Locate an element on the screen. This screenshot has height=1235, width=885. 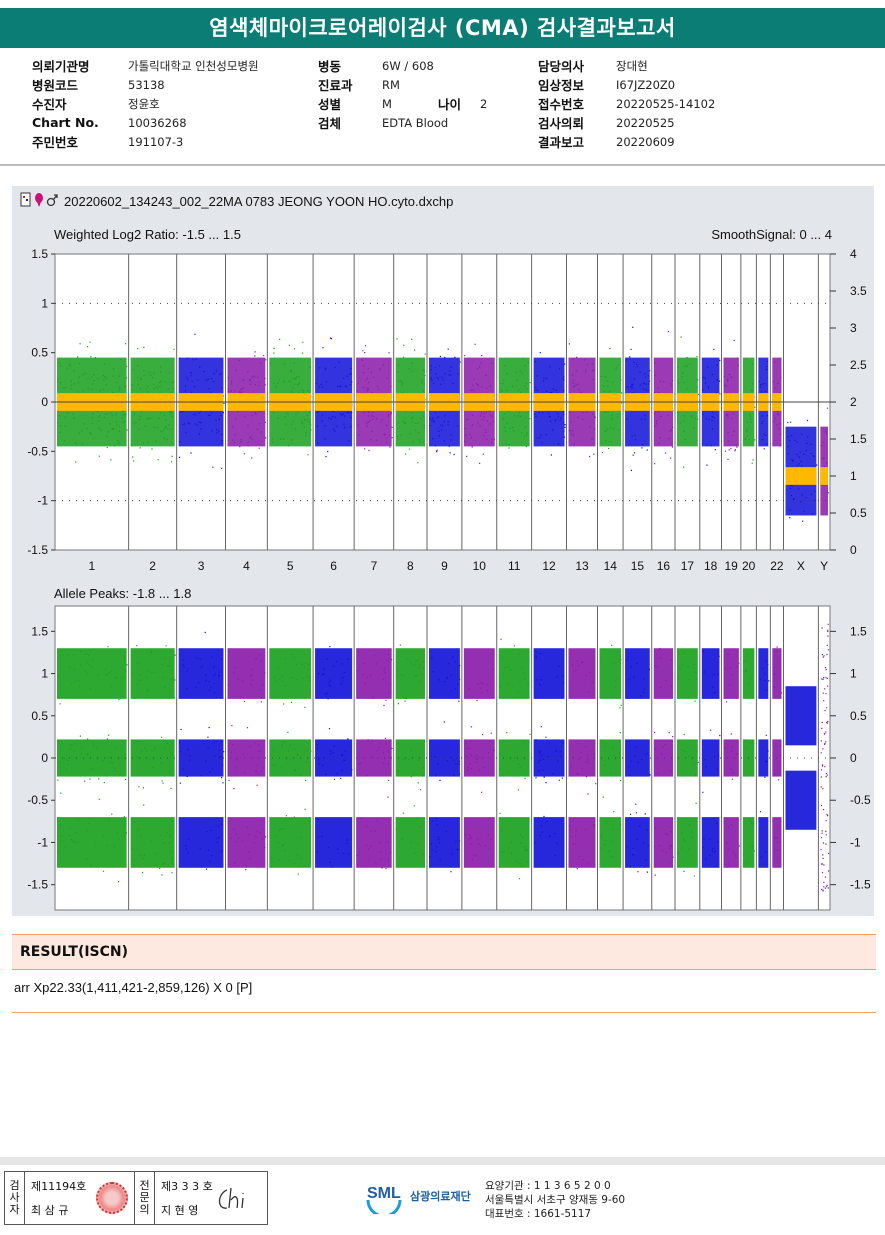
x-tick-label: 10 is located at coordinates (480, 566).